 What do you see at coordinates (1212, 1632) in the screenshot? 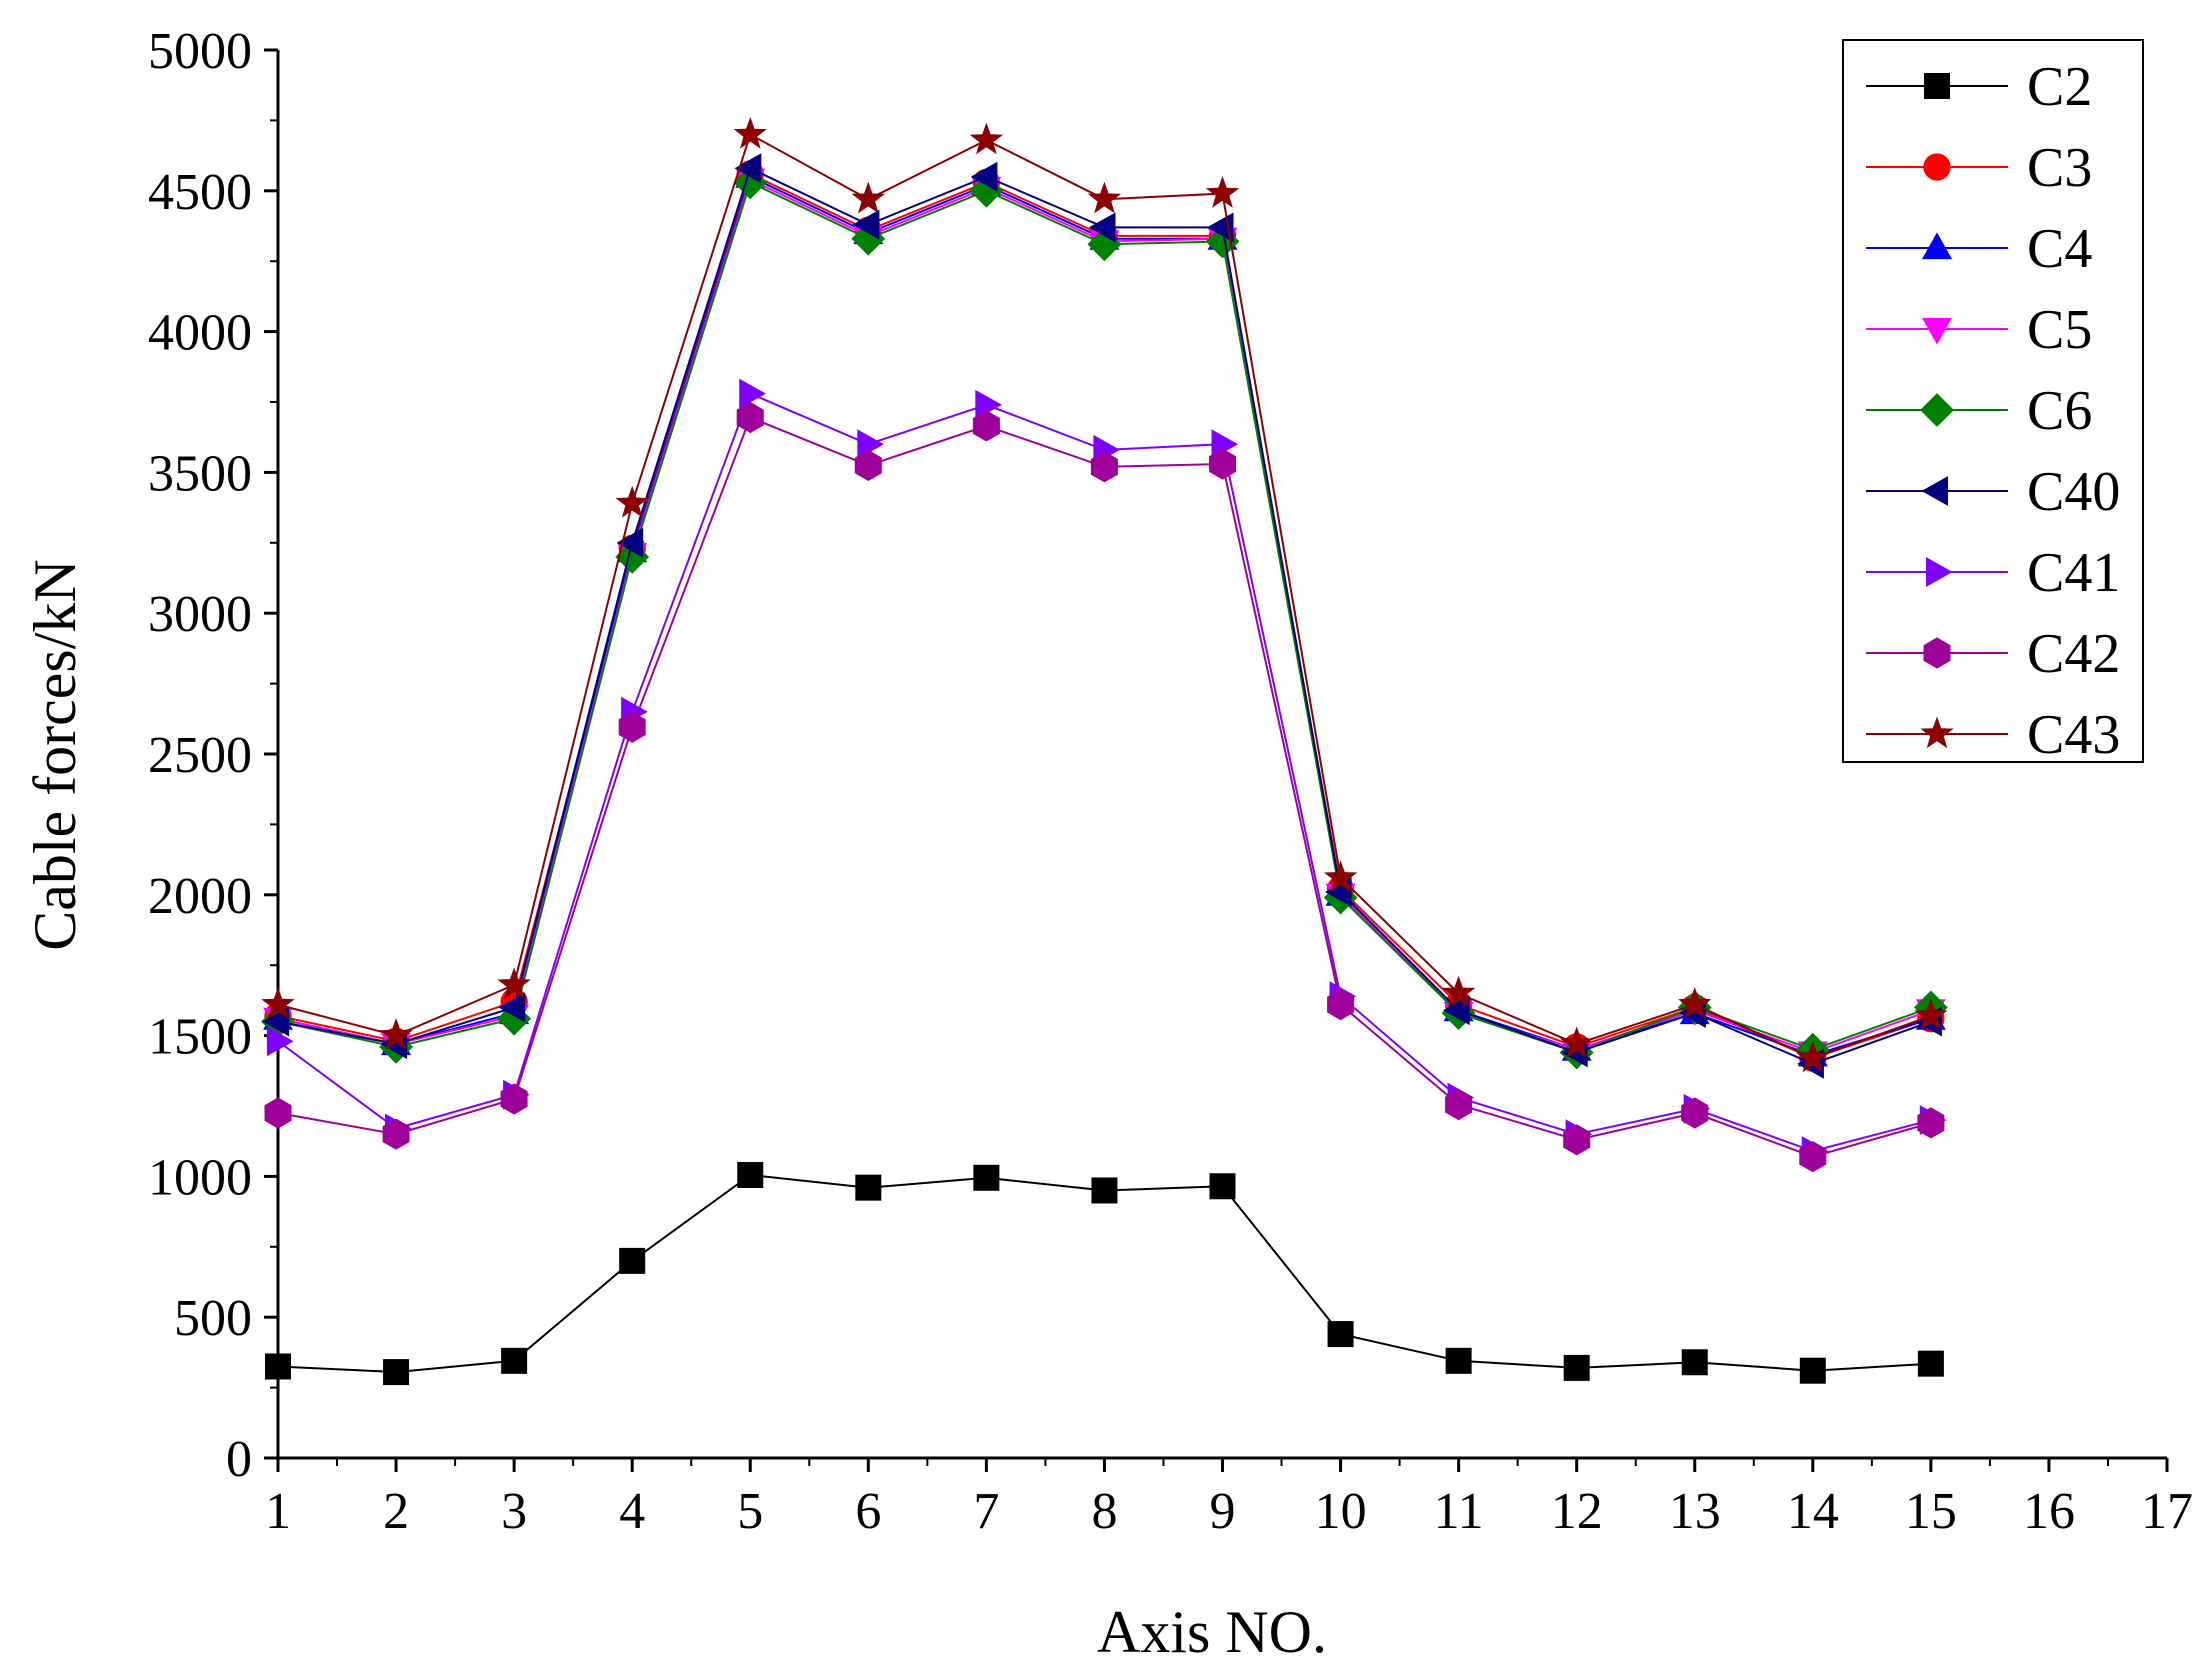
I see `x-axis-title: Axis NO.` at bounding box center [1212, 1632].